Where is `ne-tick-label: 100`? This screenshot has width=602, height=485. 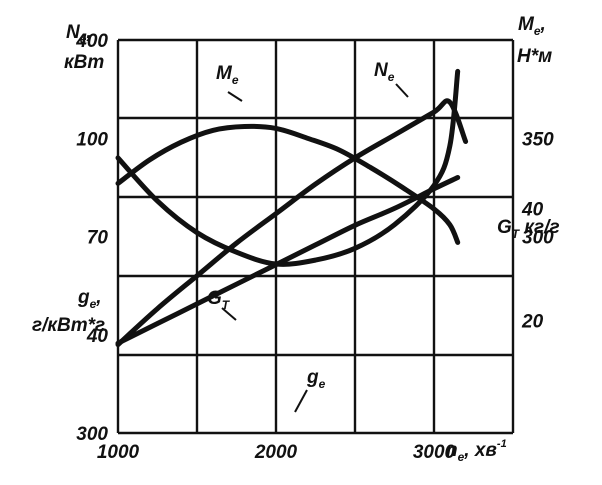 ne-tick-label: 100 is located at coordinates (92, 139).